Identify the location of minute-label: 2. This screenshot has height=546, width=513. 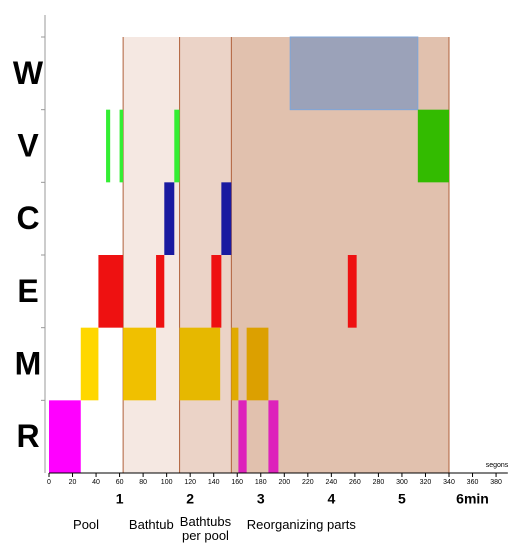
(190, 499).